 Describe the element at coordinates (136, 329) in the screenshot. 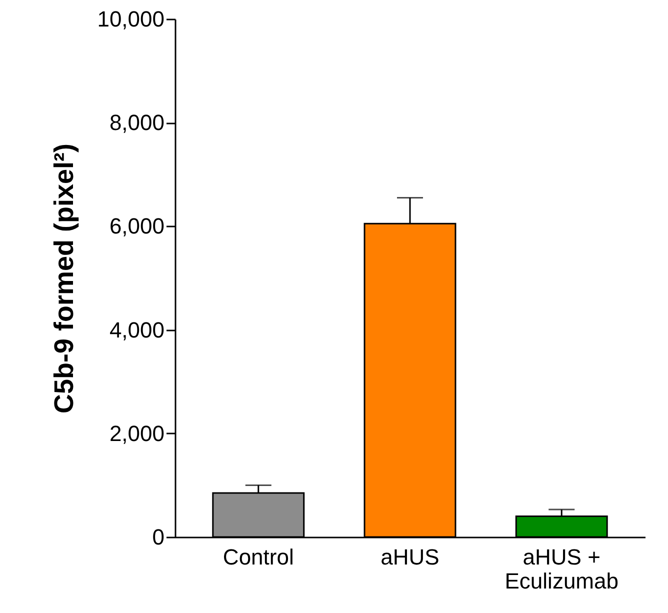

I see `y-tick-label: 4,000` at that location.